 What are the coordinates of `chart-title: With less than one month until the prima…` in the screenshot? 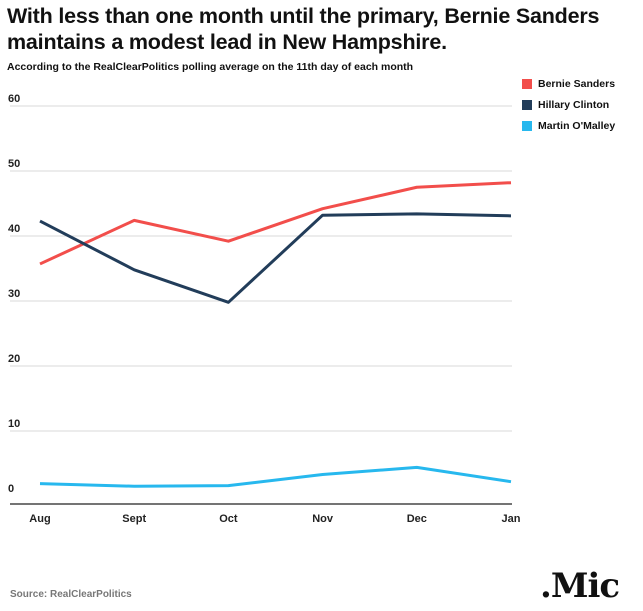 It's located at (303, 29).